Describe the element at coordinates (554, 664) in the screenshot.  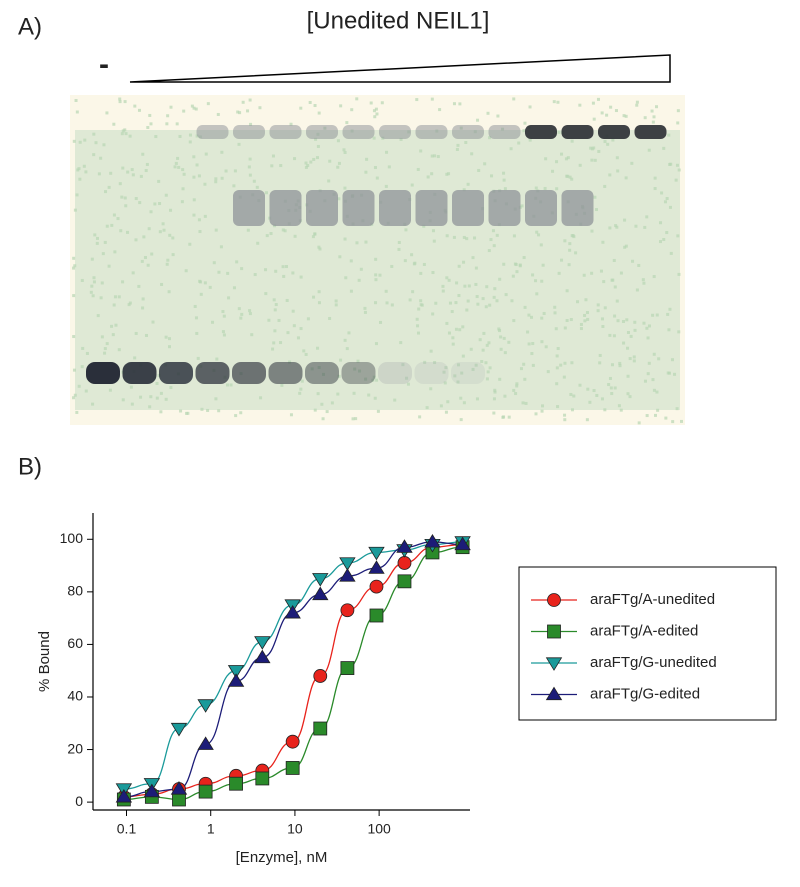
I see `legend-marker` at that location.